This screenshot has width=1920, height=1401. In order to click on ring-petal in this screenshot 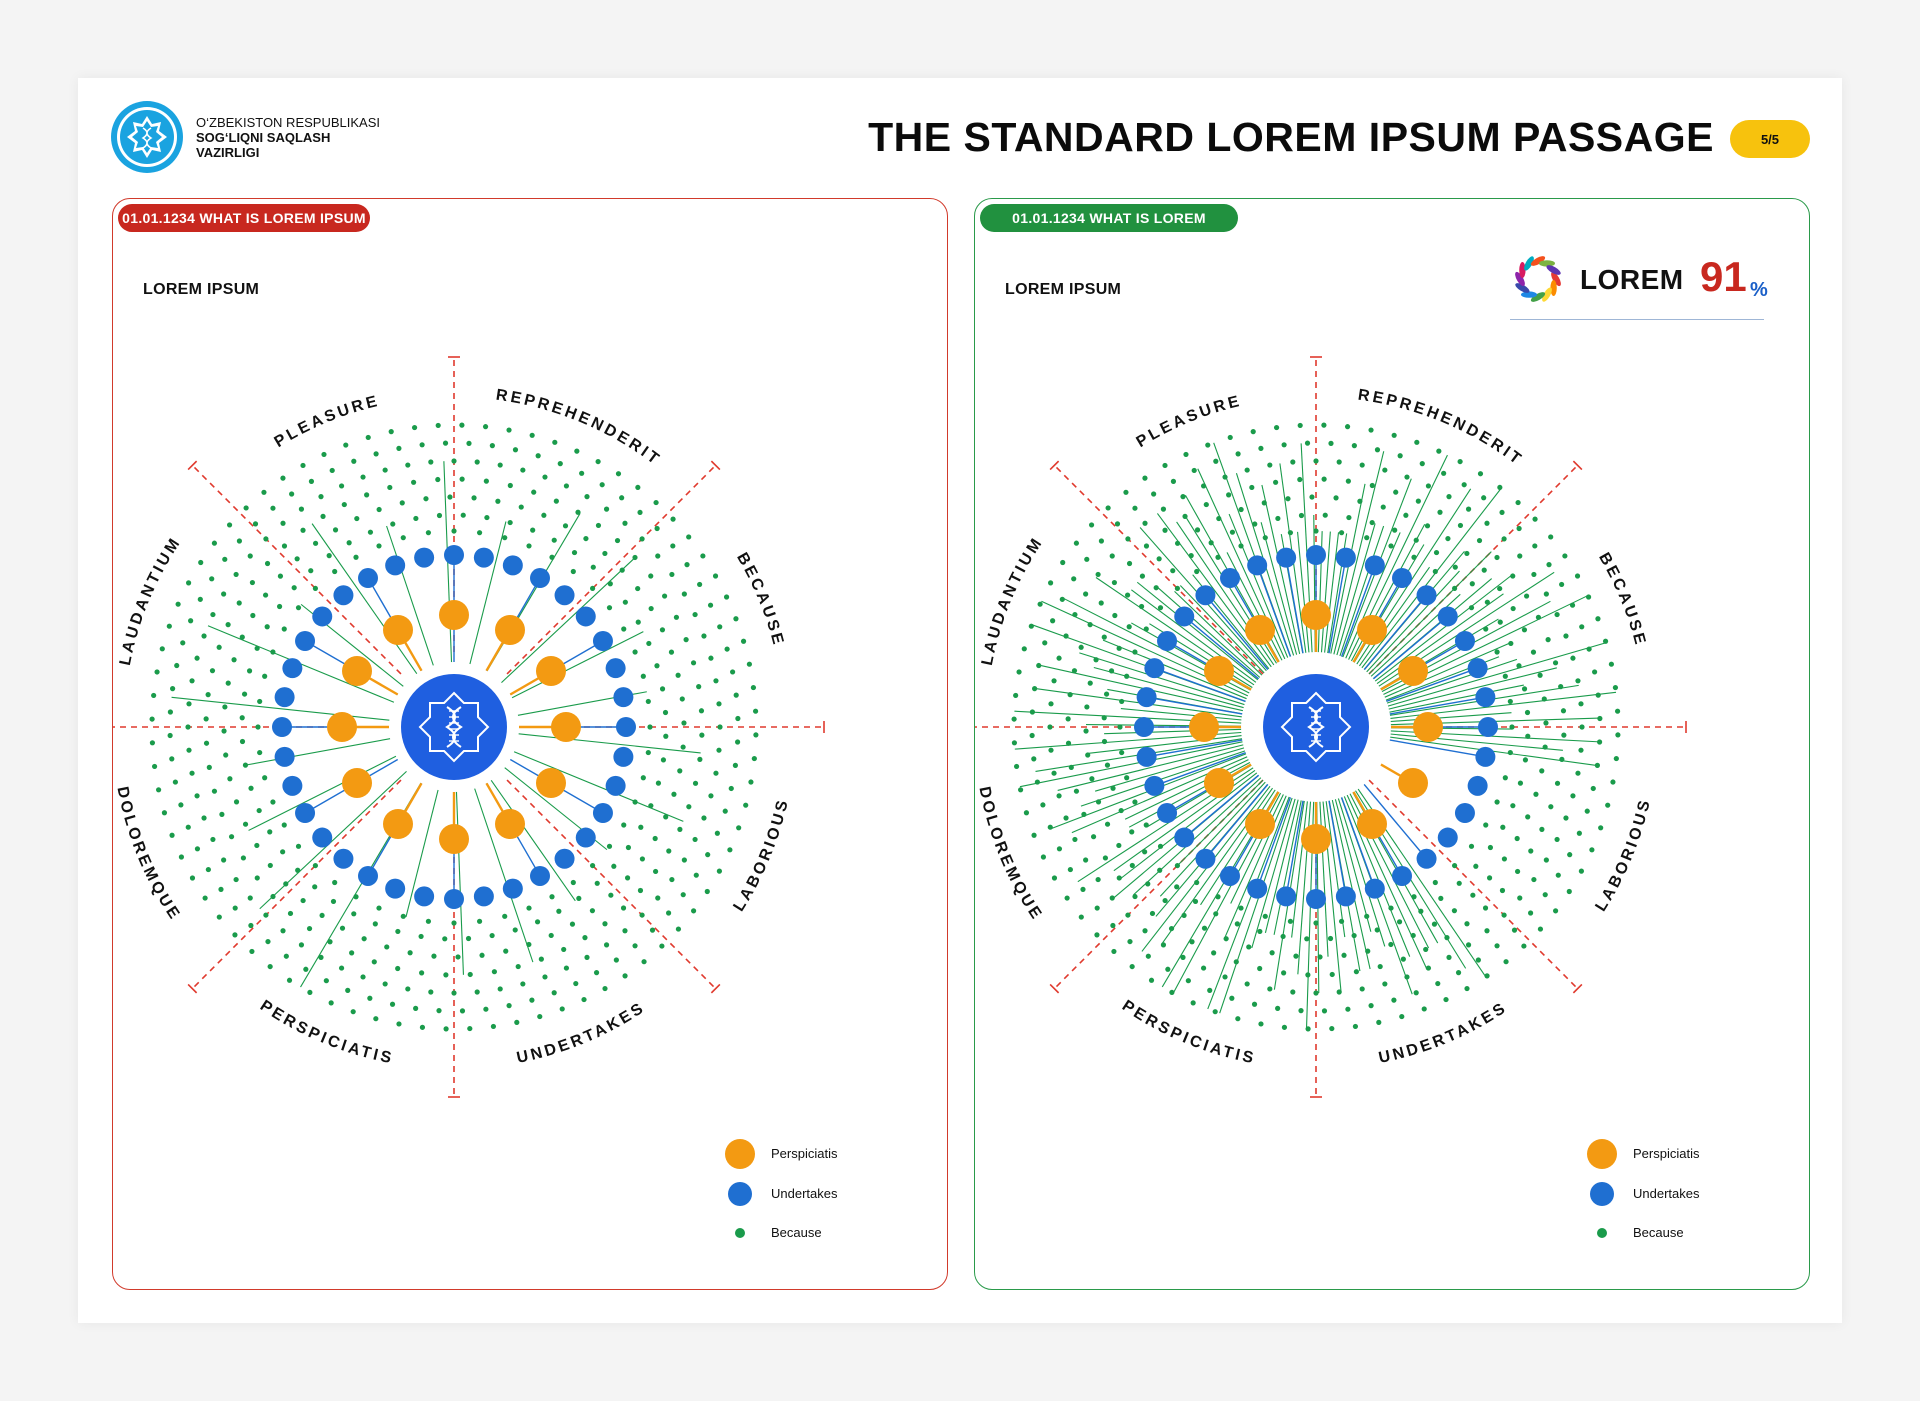, I will do `click(1553, 288)`.